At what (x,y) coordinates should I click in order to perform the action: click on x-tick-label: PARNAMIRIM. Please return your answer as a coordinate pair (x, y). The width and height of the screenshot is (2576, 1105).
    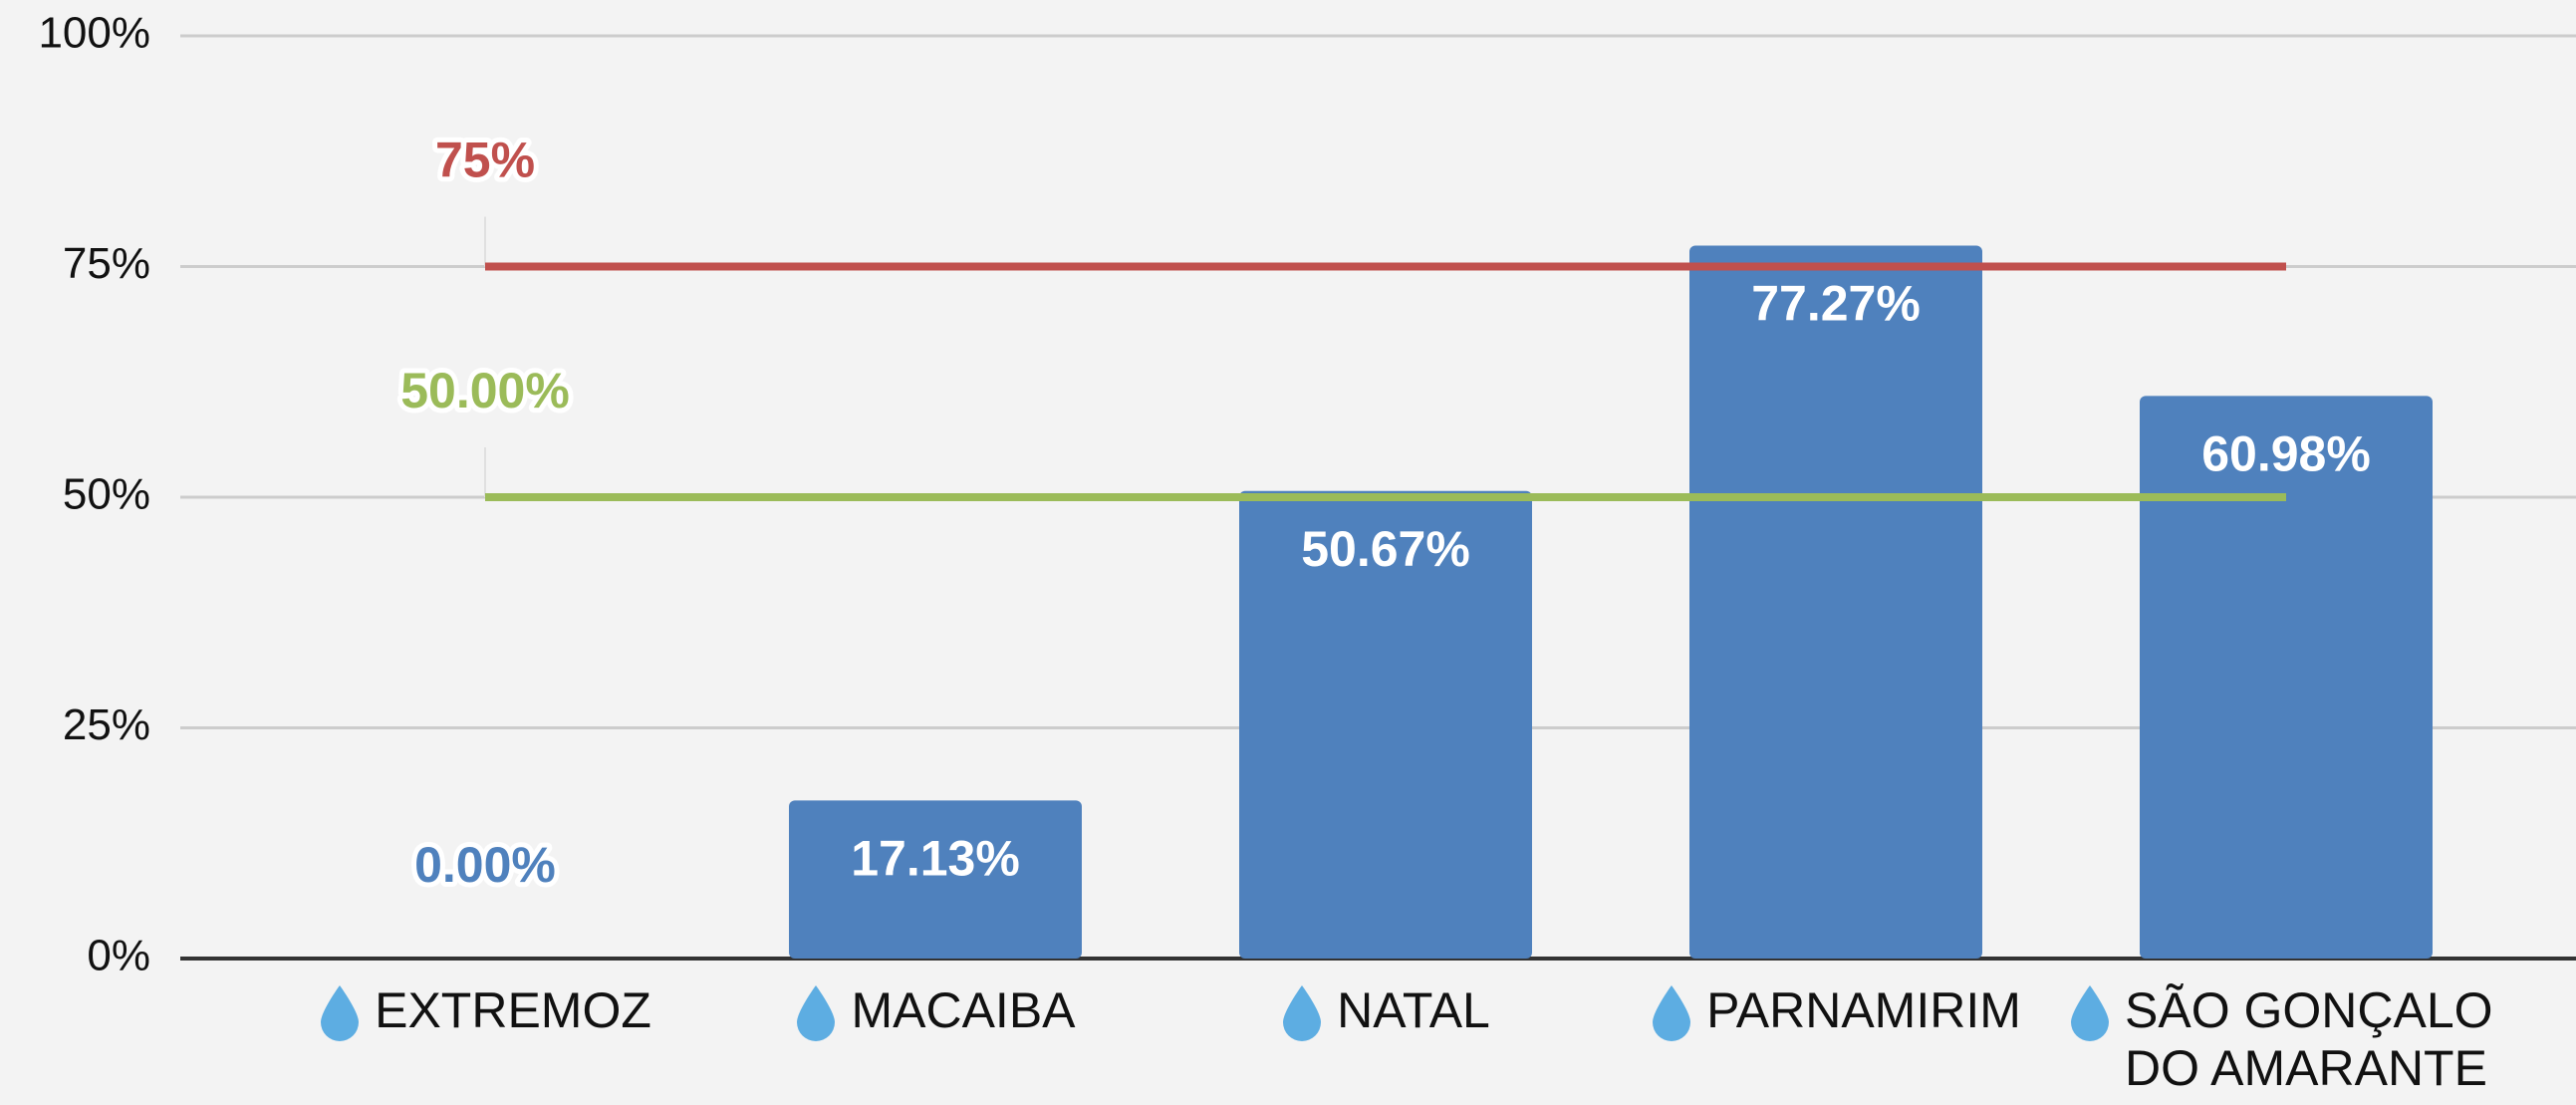
    Looking at the image, I should click on (1863, 1010).